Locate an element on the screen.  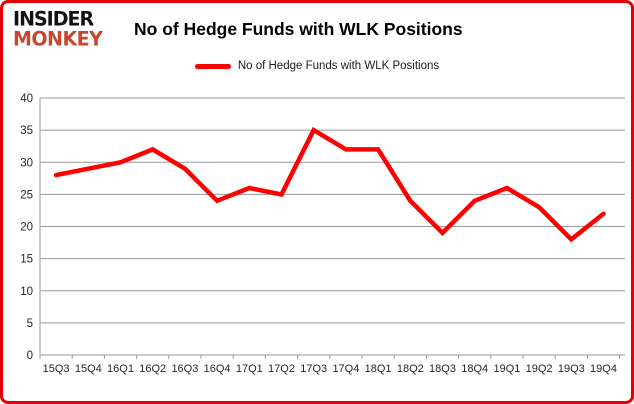
y-axis-tick-label: 35 is located at coordinates (26, 131).